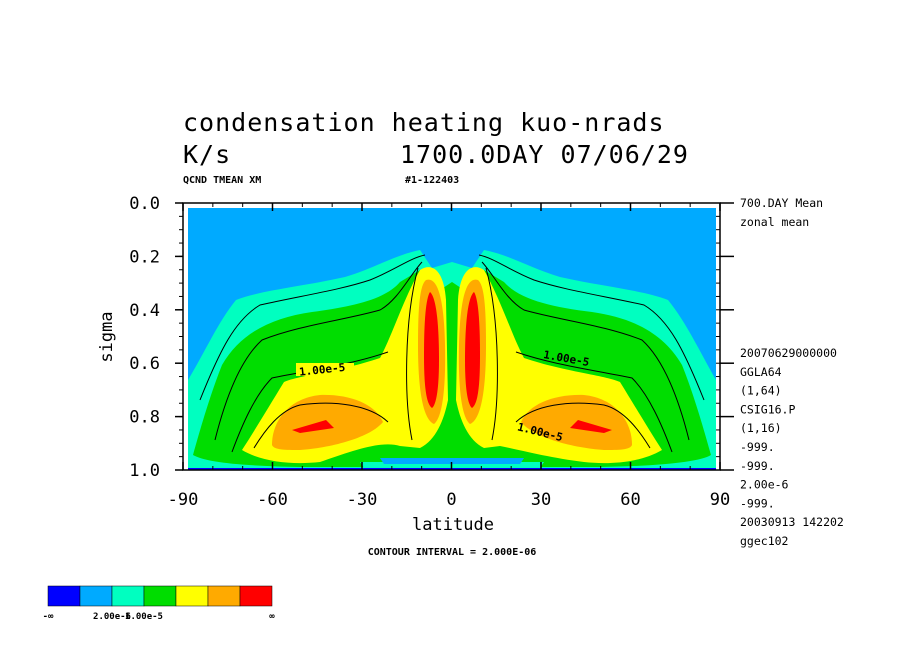  Describe the element at coordinates (781, 203) in the screenshot. I see `side-info-line: 700.DAY Mean` at that location.